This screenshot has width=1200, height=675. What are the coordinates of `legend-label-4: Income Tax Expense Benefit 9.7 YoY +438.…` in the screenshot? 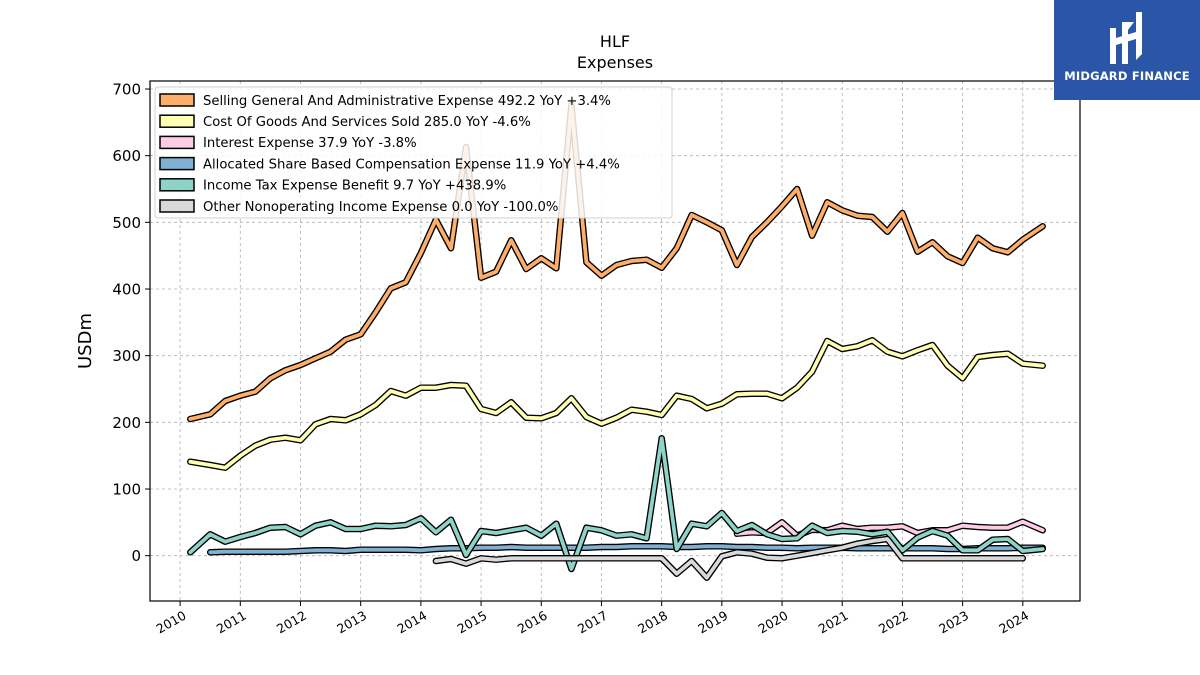 It's located at (354, 186).